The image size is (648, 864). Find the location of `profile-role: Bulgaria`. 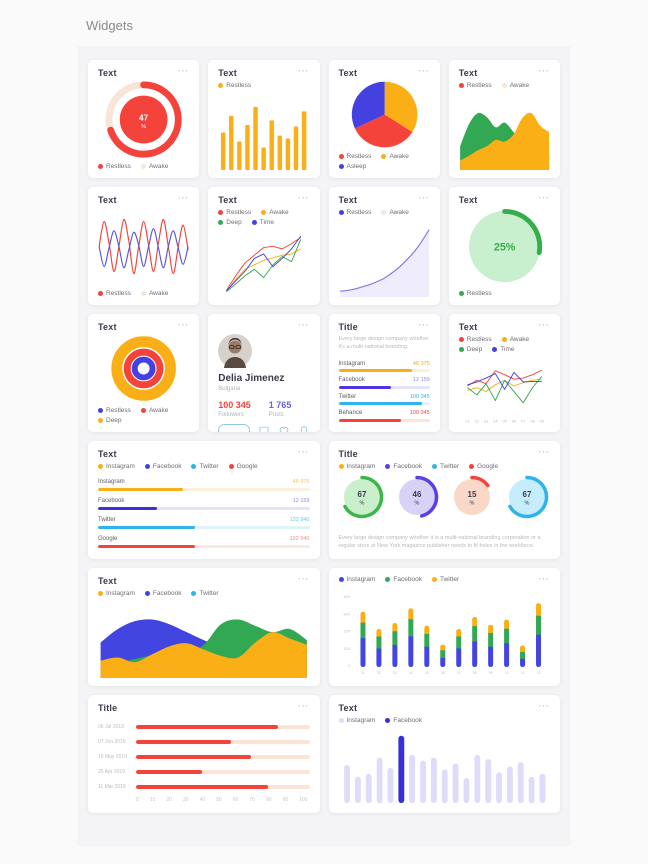

profile-role: Bulgaria is located at coordinates (229, 389).